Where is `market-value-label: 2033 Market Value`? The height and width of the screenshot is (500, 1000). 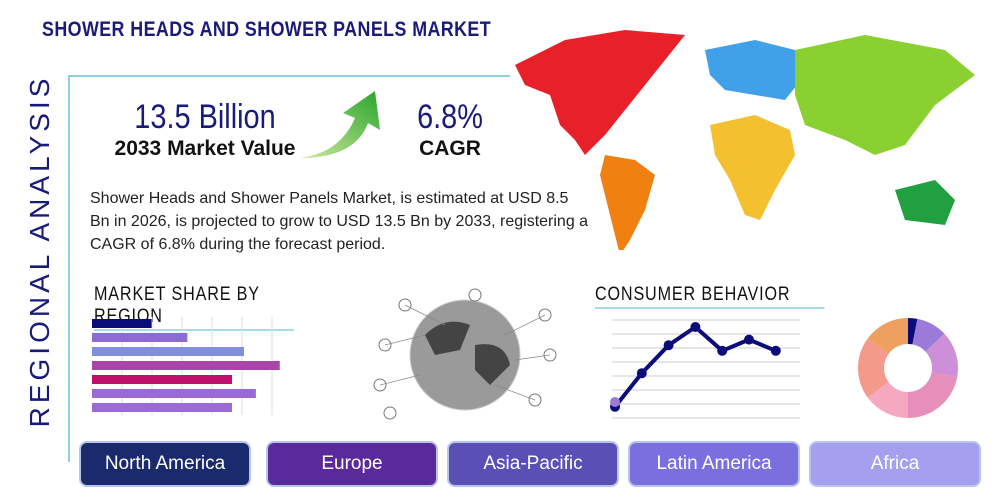 market-value-label: 2033 Market Value is located at coordinates (205, 148).